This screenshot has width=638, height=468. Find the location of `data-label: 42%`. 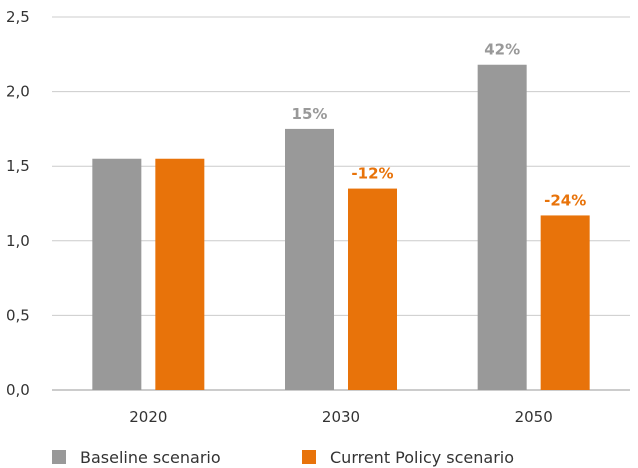

data-label: 42% is located at coordinates (502, 50).